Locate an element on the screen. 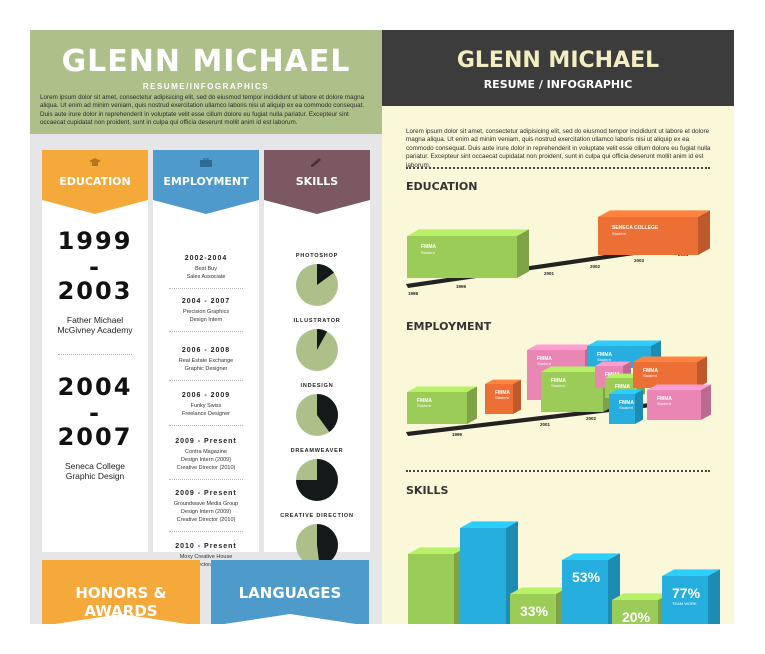  skill-name: INDESIGN is located at coordinates (317, 386).